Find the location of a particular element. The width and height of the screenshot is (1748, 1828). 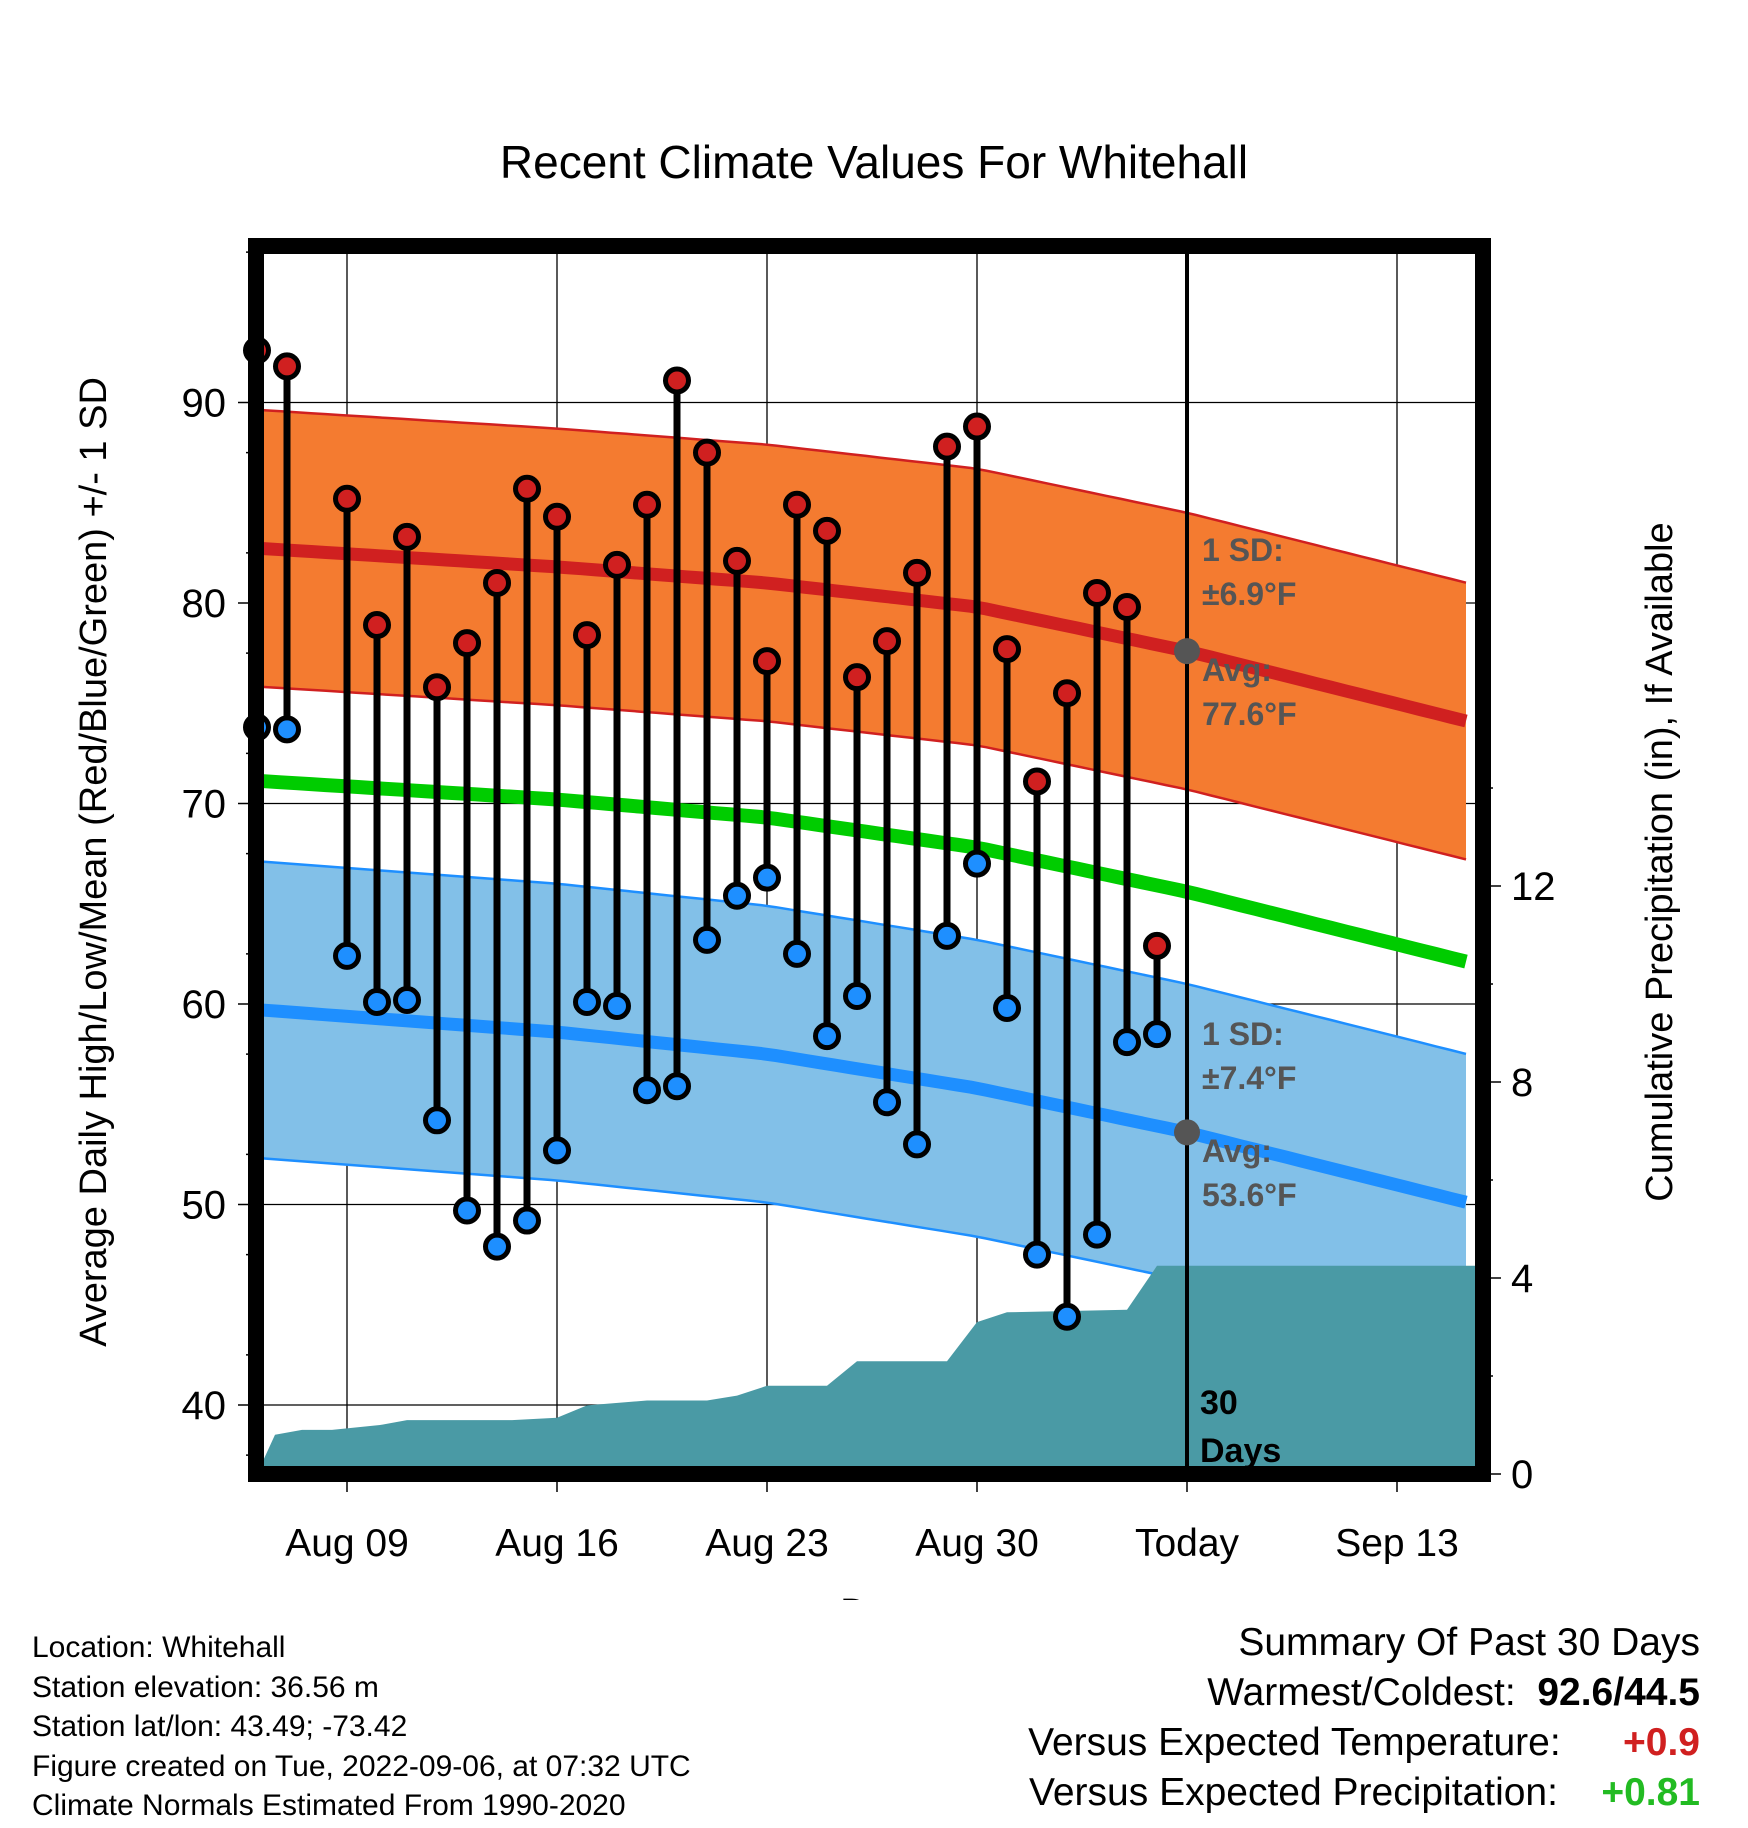

y-tick-label: 50 is located at coordinates (204, 1206).